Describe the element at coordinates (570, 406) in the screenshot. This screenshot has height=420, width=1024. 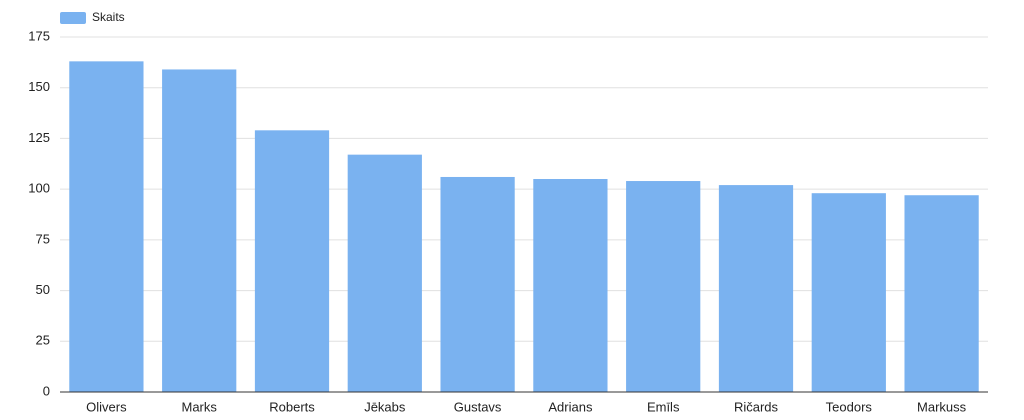
I see `x-tick-label: Adrians` at that location.